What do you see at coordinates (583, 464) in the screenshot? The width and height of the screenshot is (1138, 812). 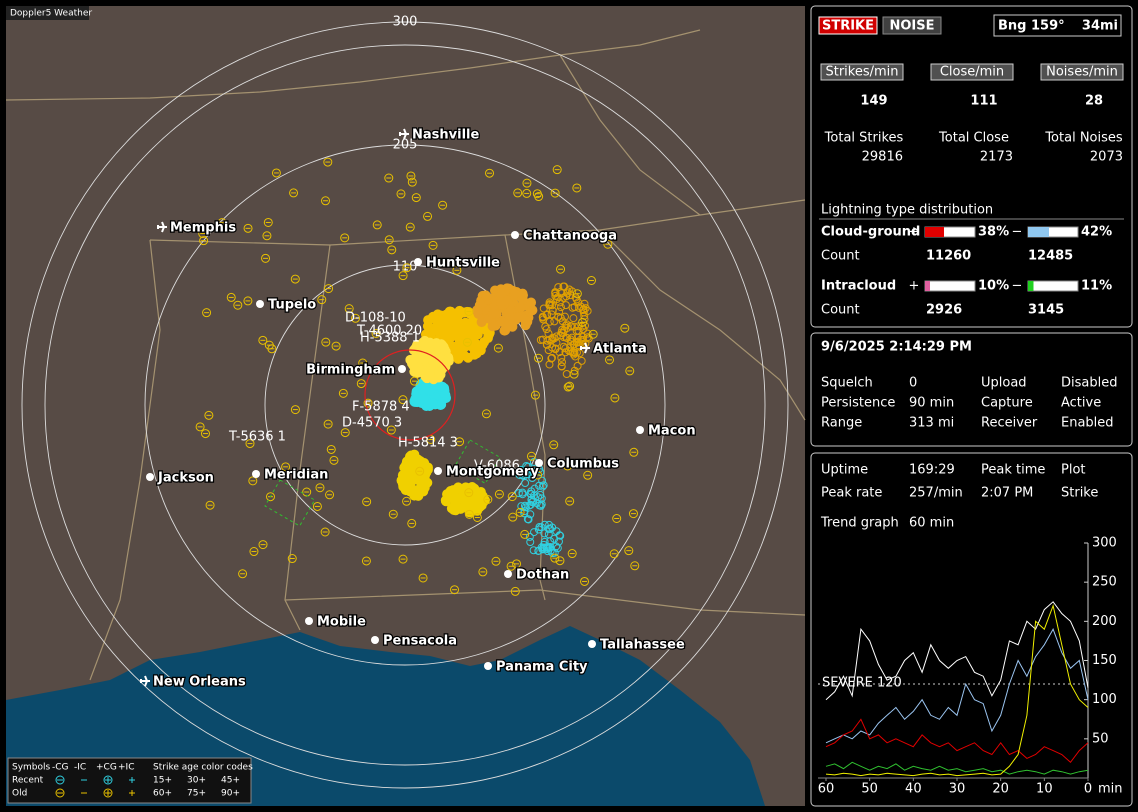 I see `city-label: Columbus` at bounding box center [583, 464].